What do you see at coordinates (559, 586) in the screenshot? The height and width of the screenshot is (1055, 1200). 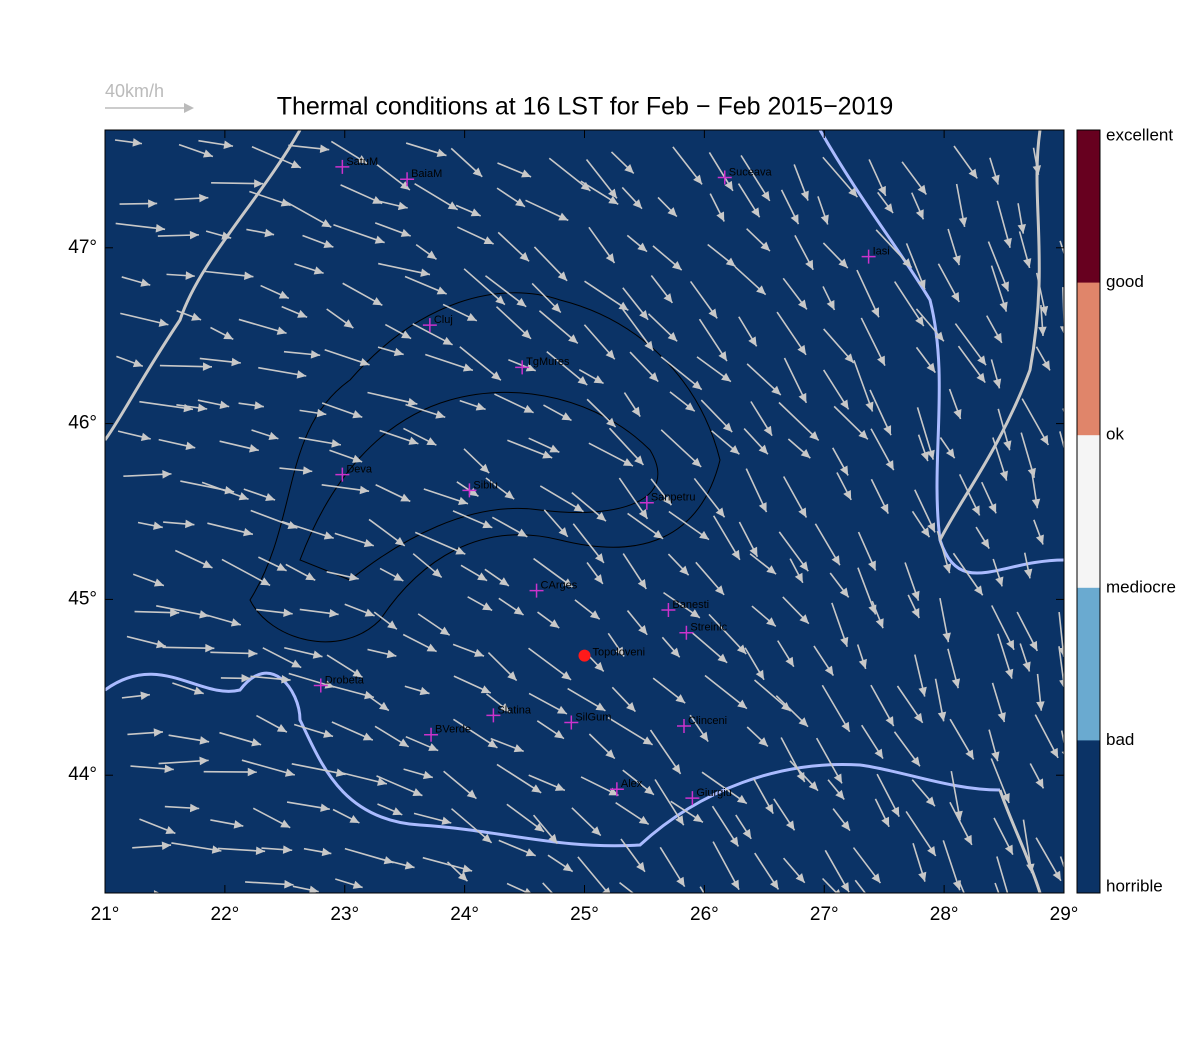 I see `city-label: CArges` at bounding box center [559, 586].